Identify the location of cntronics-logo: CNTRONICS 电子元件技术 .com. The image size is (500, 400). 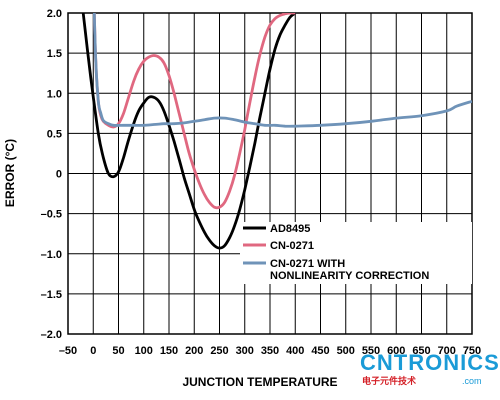
(430, 368).